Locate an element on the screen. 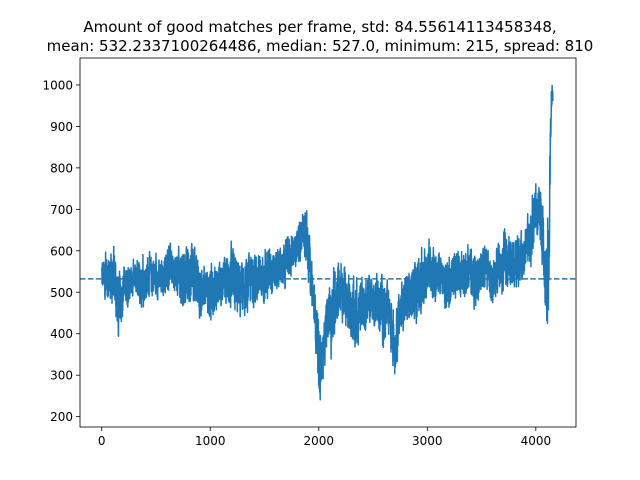  x-tick-label: 3000 is located at coordinates (427, 441).